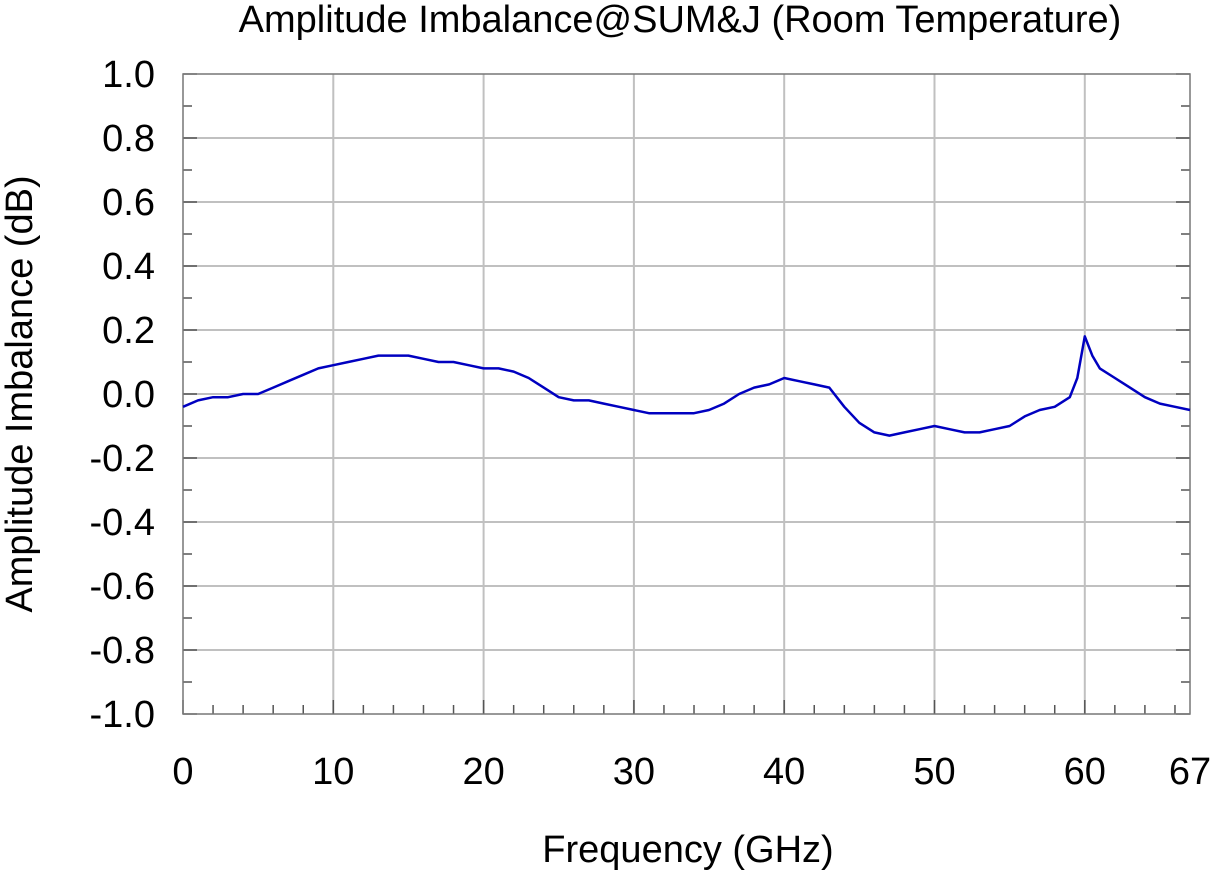 The image size is (1216, 874). I want to click on y-tick-label: 0.4, so click(128, 267).